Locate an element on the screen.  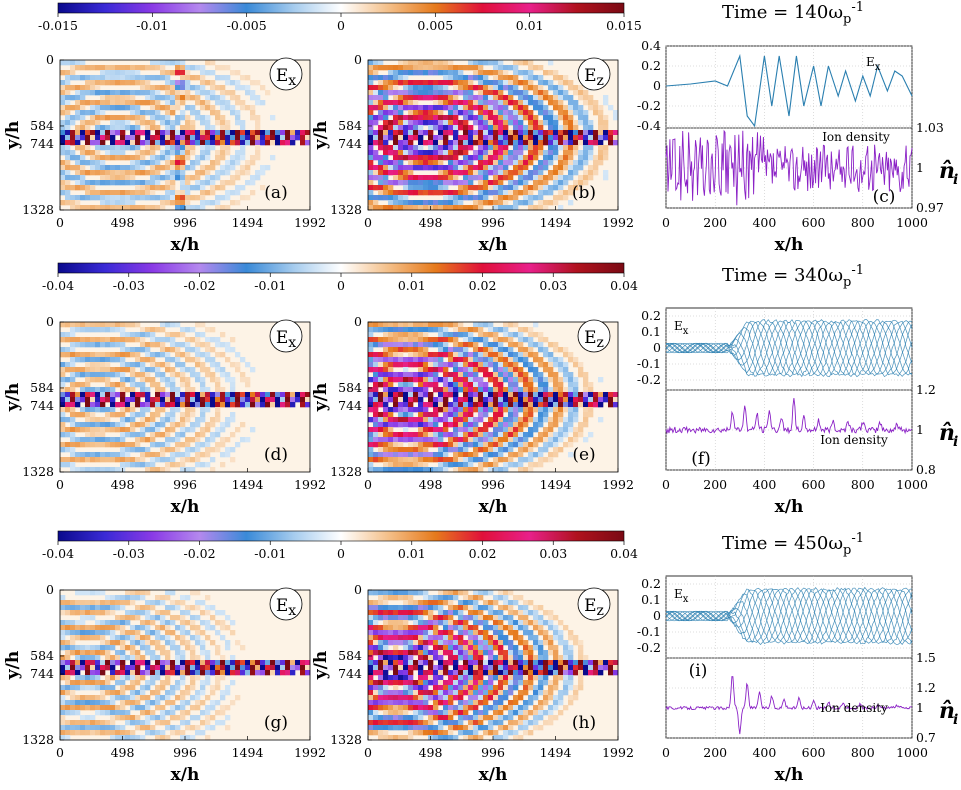
x-tick-label: 200 is located at coordinates (715, 222).